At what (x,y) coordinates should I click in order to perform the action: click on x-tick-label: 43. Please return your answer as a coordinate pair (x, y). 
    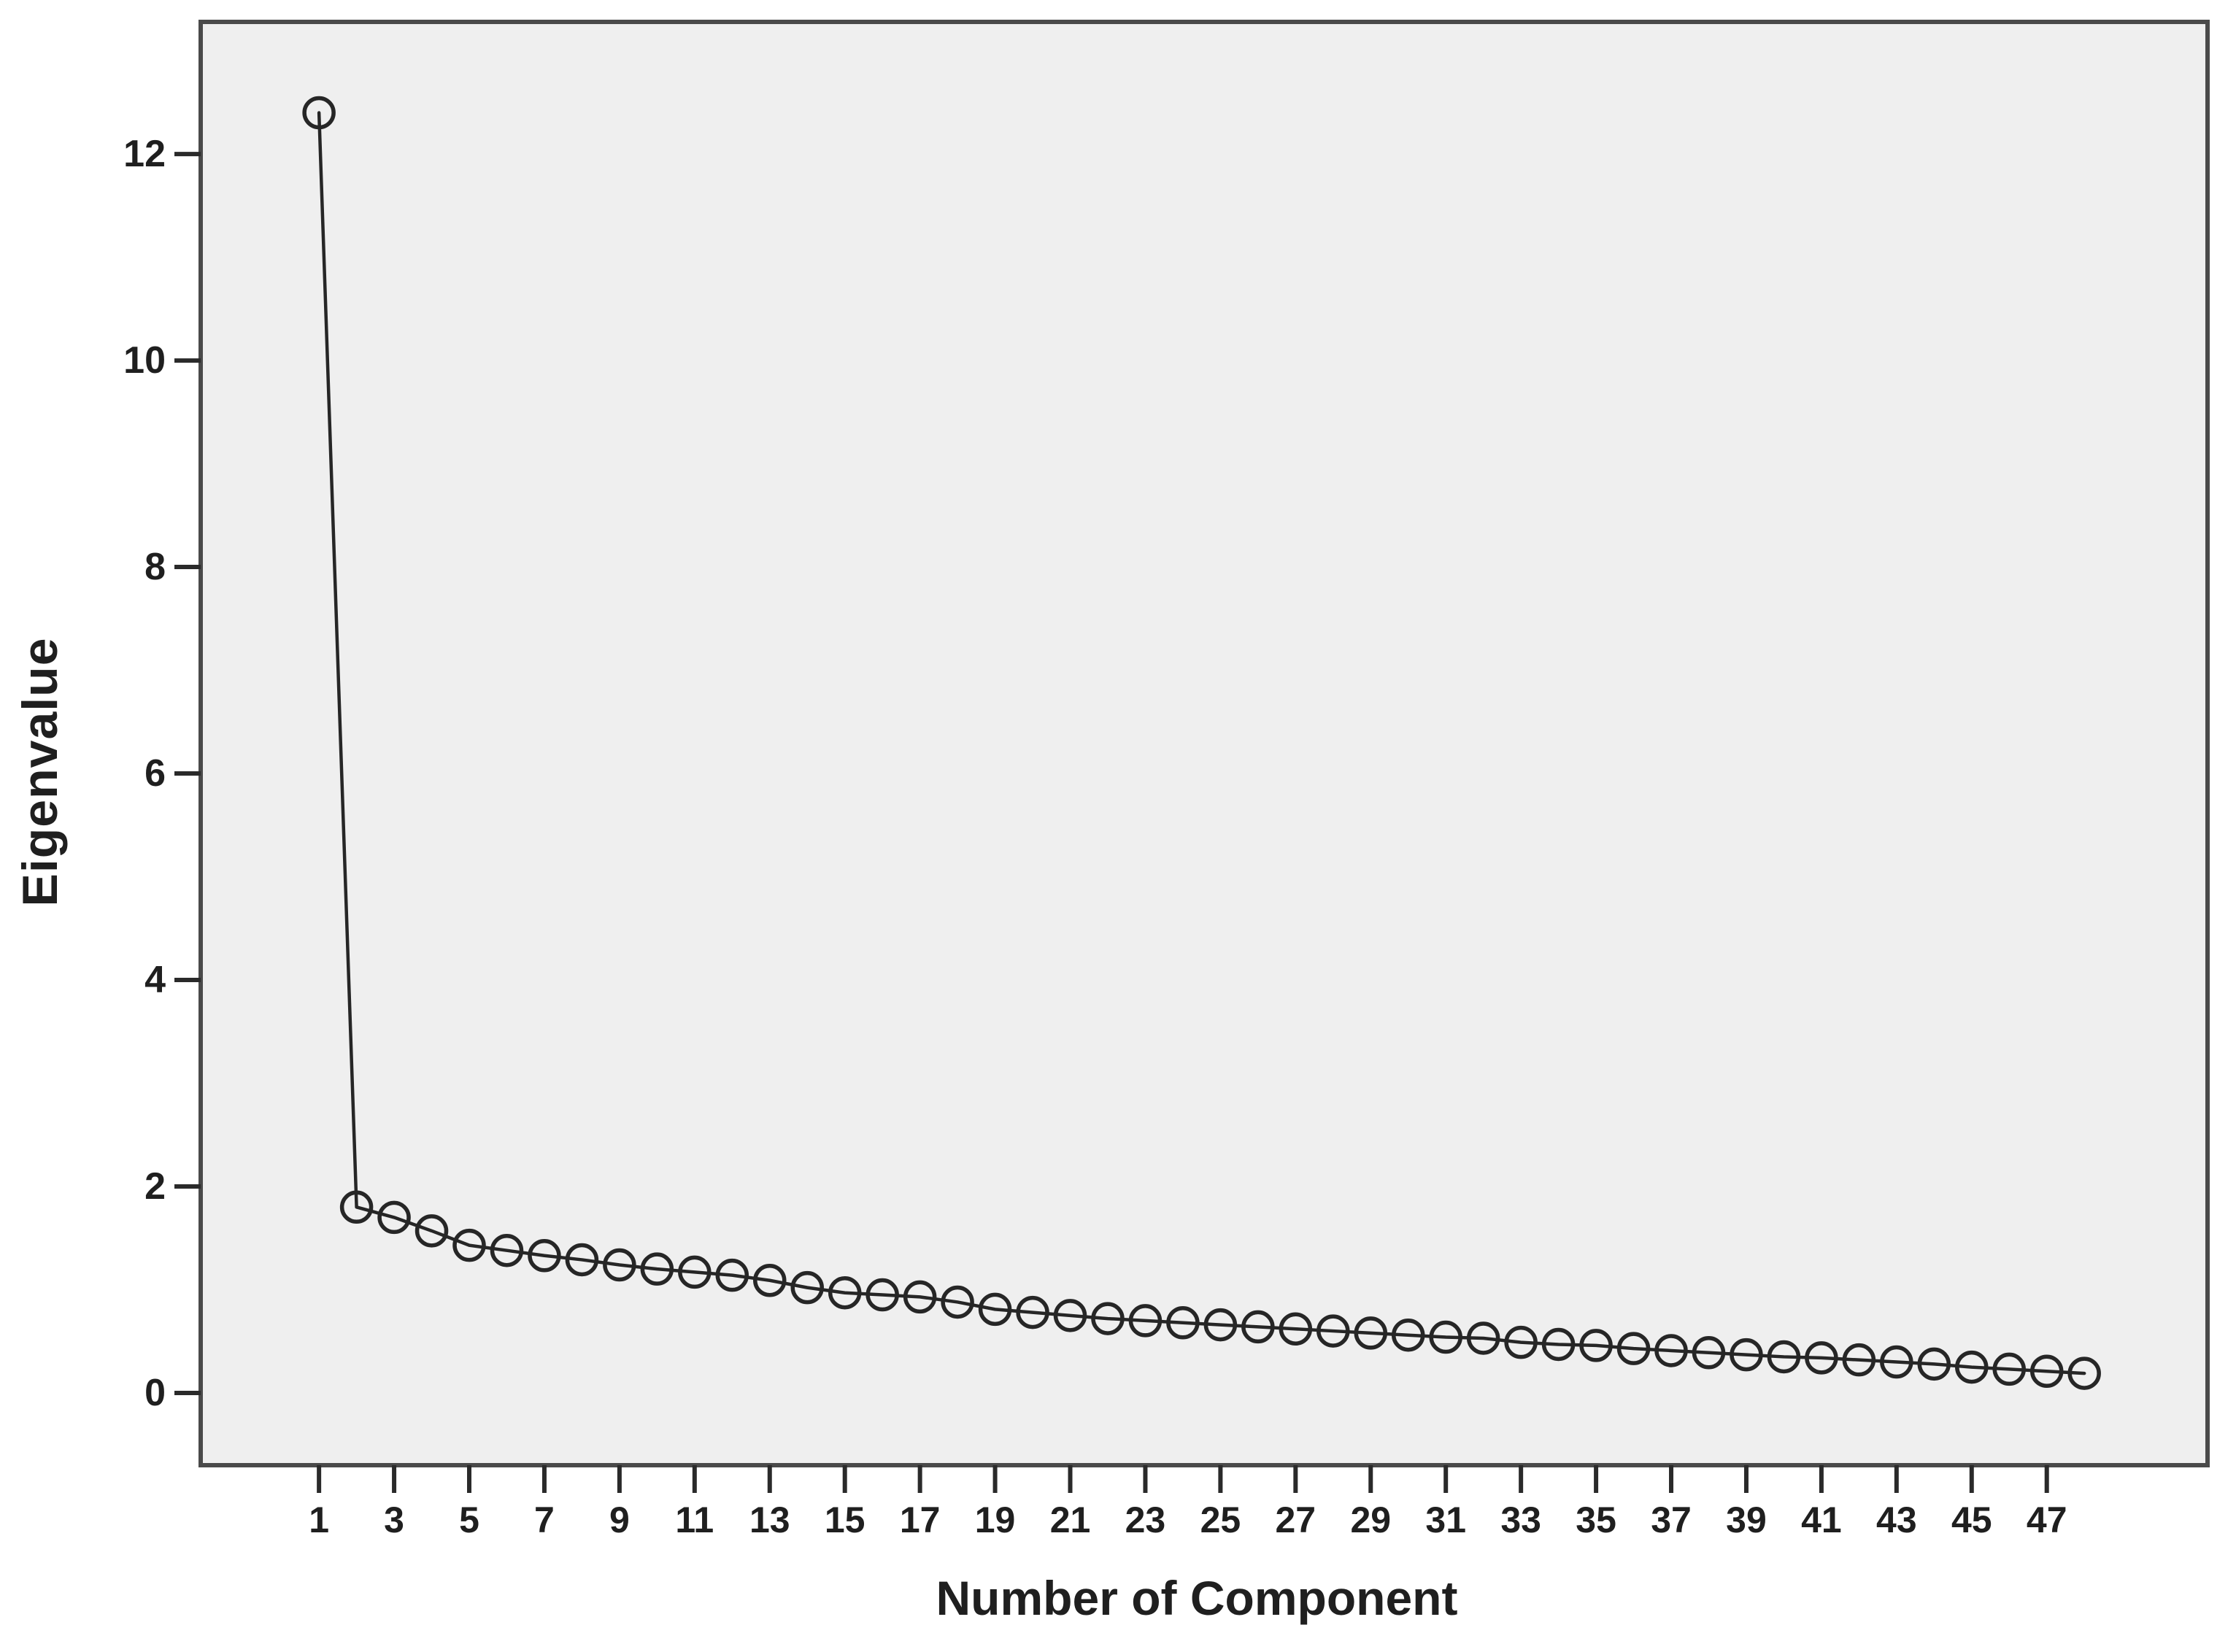
    Looking at the image, I should click on (1897, 1519).